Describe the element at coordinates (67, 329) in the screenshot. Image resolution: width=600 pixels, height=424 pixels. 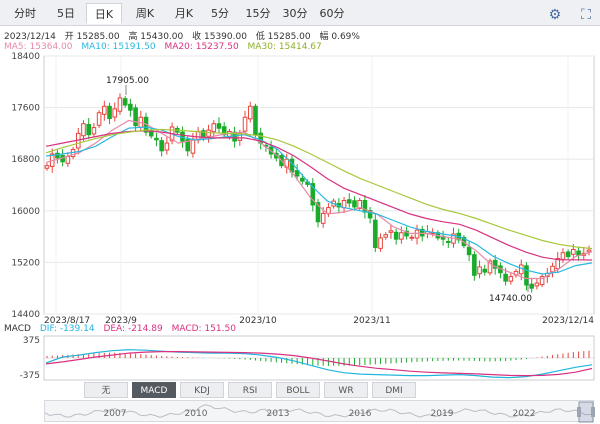
I see `macd-dif-value: DIF: -139.14` at that location.